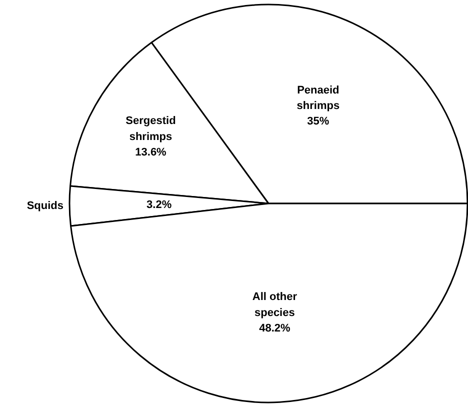 This screenshot has width=468, height=407. Describe the element at coordinates (45, 206) in the screenshot. I see `slice-label: Squids` at that location.